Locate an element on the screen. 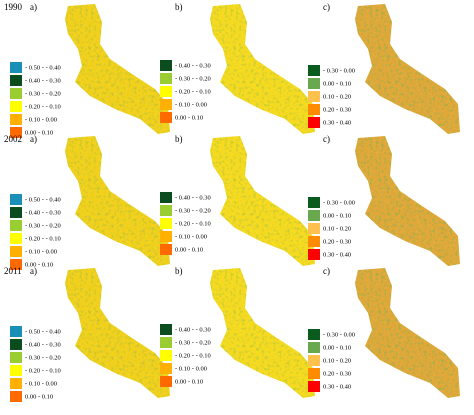  year-label: 2011 is located at coordinates (13, 271).